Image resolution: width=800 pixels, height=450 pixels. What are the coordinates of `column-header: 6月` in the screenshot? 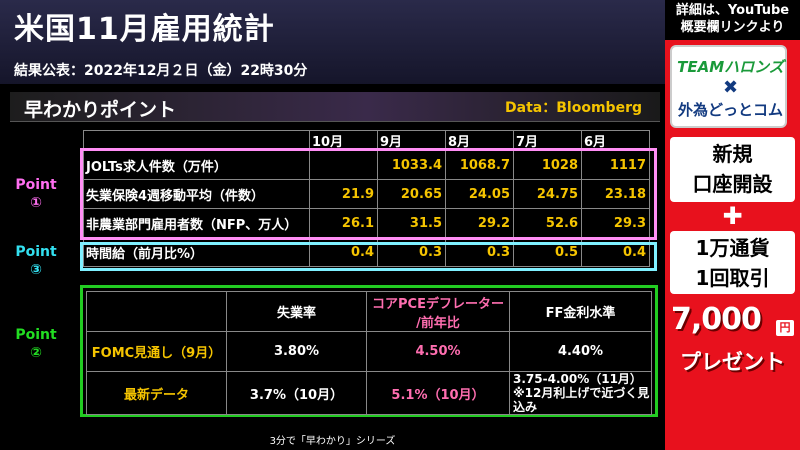 It's located at (615, 140).